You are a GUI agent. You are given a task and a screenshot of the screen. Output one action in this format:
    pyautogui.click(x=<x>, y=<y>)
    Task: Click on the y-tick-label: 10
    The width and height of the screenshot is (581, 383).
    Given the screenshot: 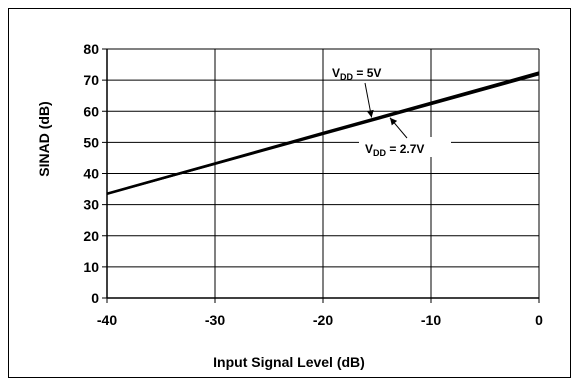 What is the action you would take?
    pyautogui.click(x=91, y=267)
    